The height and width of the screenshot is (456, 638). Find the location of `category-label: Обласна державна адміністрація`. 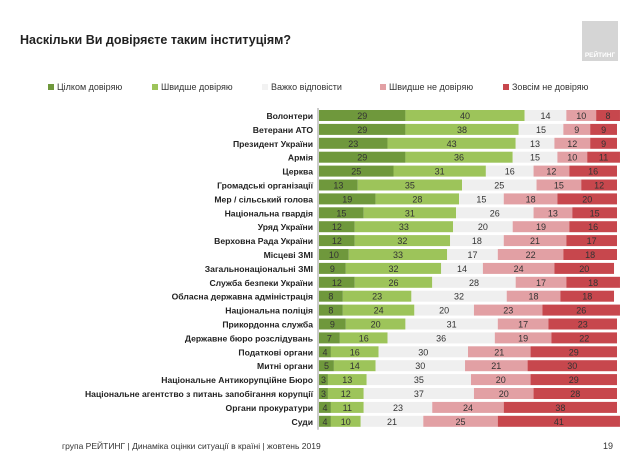

category-label: Обласна державна адміністрація is located at coordinates (242, 297).